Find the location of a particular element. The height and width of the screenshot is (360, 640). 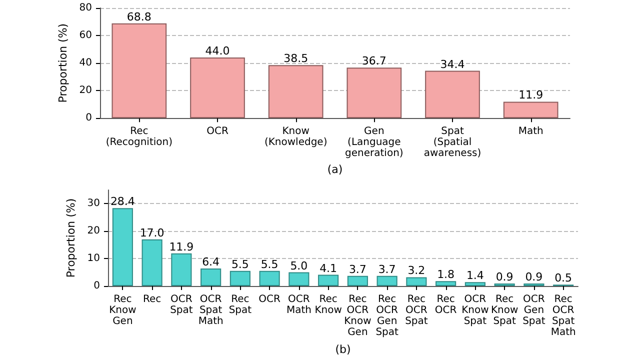

data-label: 3.2 is located at coordinates (417, 271).